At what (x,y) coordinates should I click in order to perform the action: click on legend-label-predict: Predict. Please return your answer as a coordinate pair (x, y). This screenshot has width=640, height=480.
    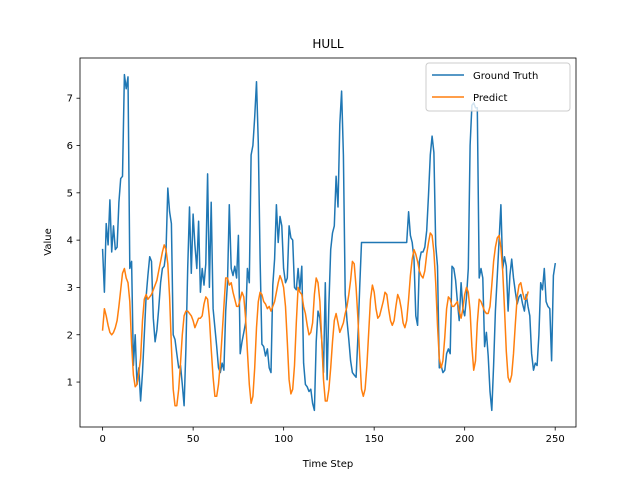
    Looking at the image, I should click on (490, 98).